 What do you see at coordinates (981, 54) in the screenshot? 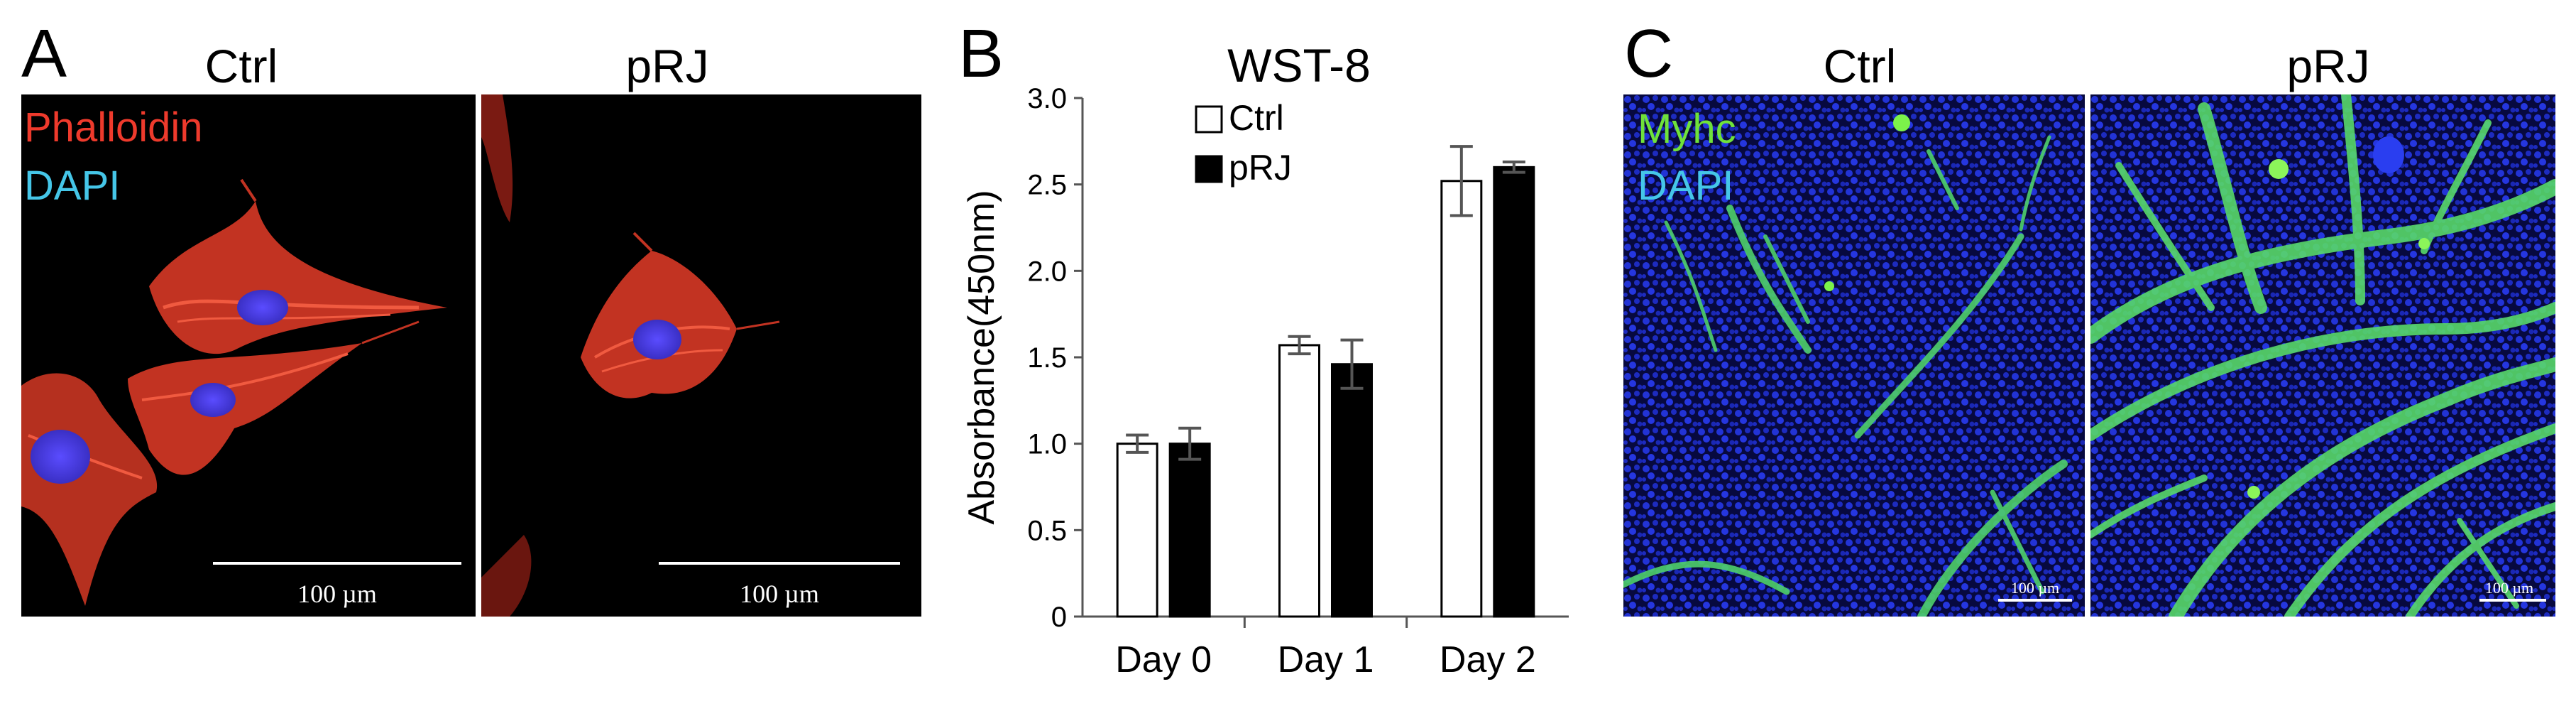
I see `panel-b-letter: B` at bounding box center [981, 54].